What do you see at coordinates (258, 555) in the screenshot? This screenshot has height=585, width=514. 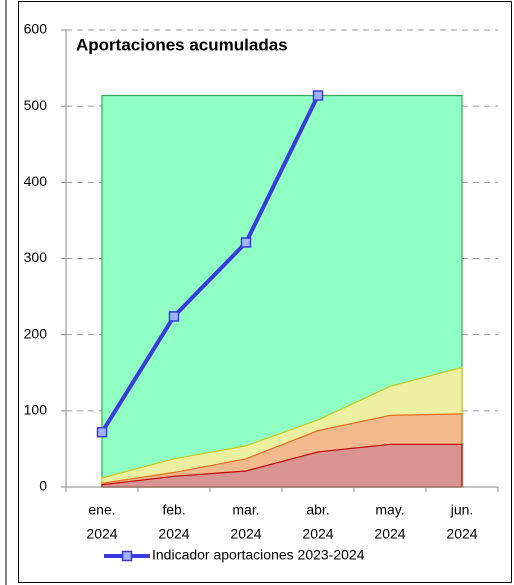 I see `legend-label: Indicador aportaciones 2023-2024` at bounding box center [258, 555].